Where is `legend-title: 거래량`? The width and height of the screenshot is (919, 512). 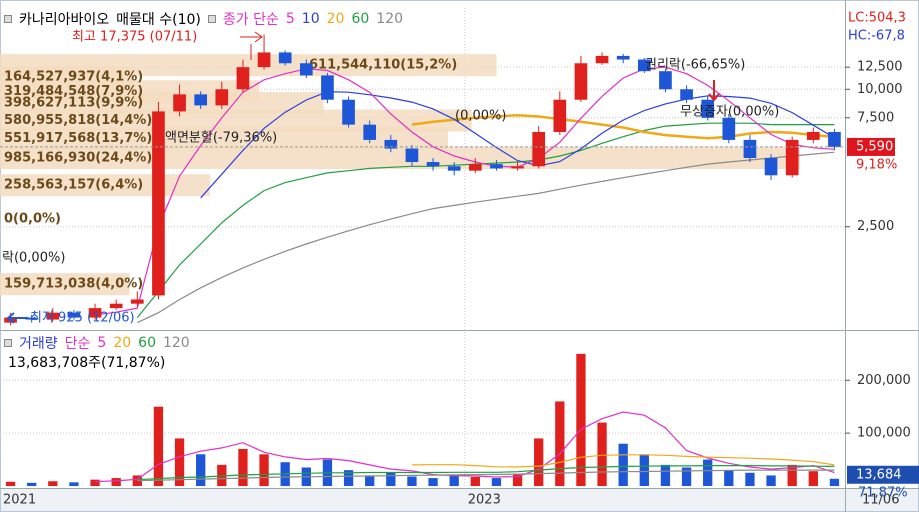
legend-title: 거래량 is located at coordinates (38, 344).